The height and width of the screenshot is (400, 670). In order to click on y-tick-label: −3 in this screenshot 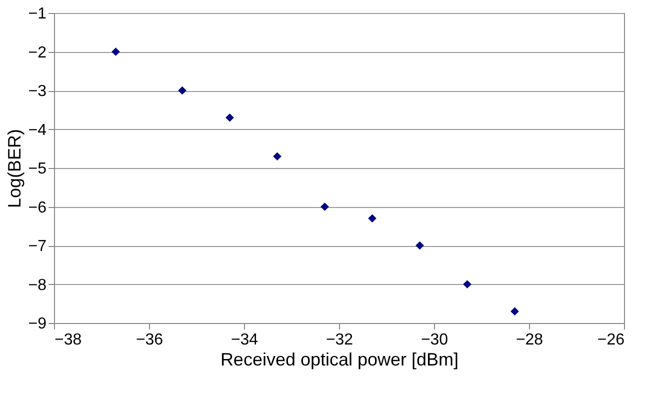, I will do `click(37, 91)`.